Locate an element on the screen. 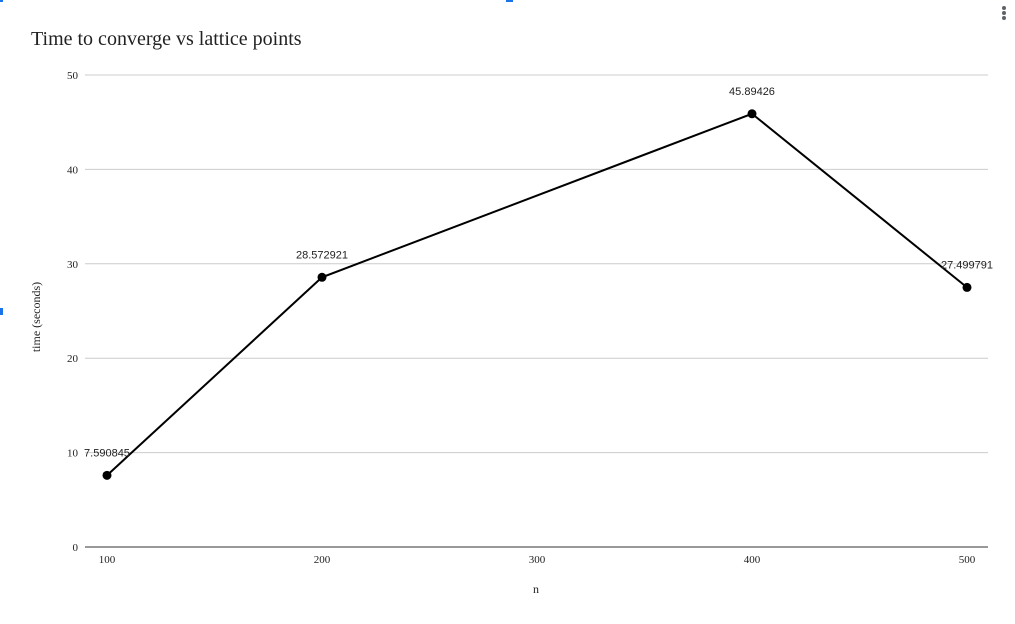 The width and height of the screenshot is (1015, 624). data-label: 45.89426 is located at coordinates (752, 92).